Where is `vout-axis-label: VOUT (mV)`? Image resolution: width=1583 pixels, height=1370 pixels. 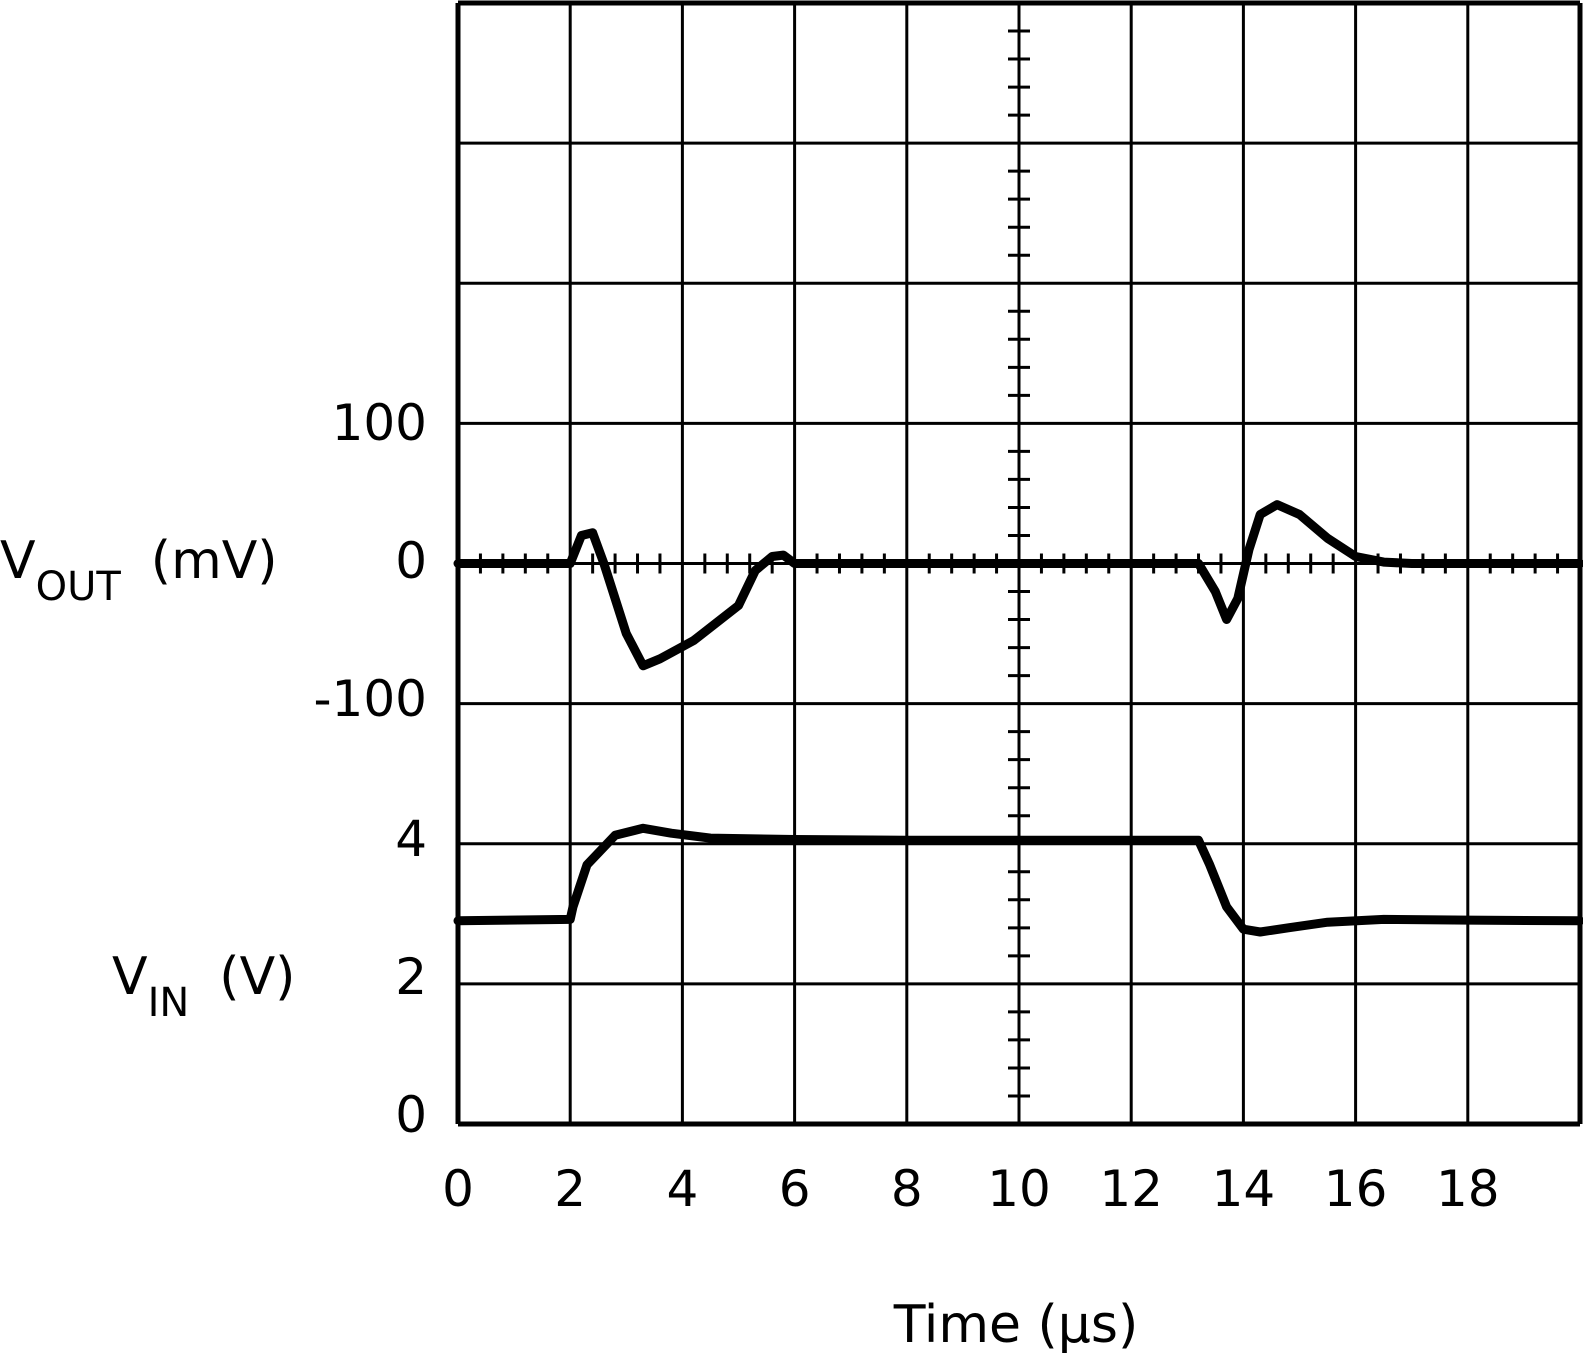 vout-axis-label: VOUT (mV) is located at coordinates (139, 570).